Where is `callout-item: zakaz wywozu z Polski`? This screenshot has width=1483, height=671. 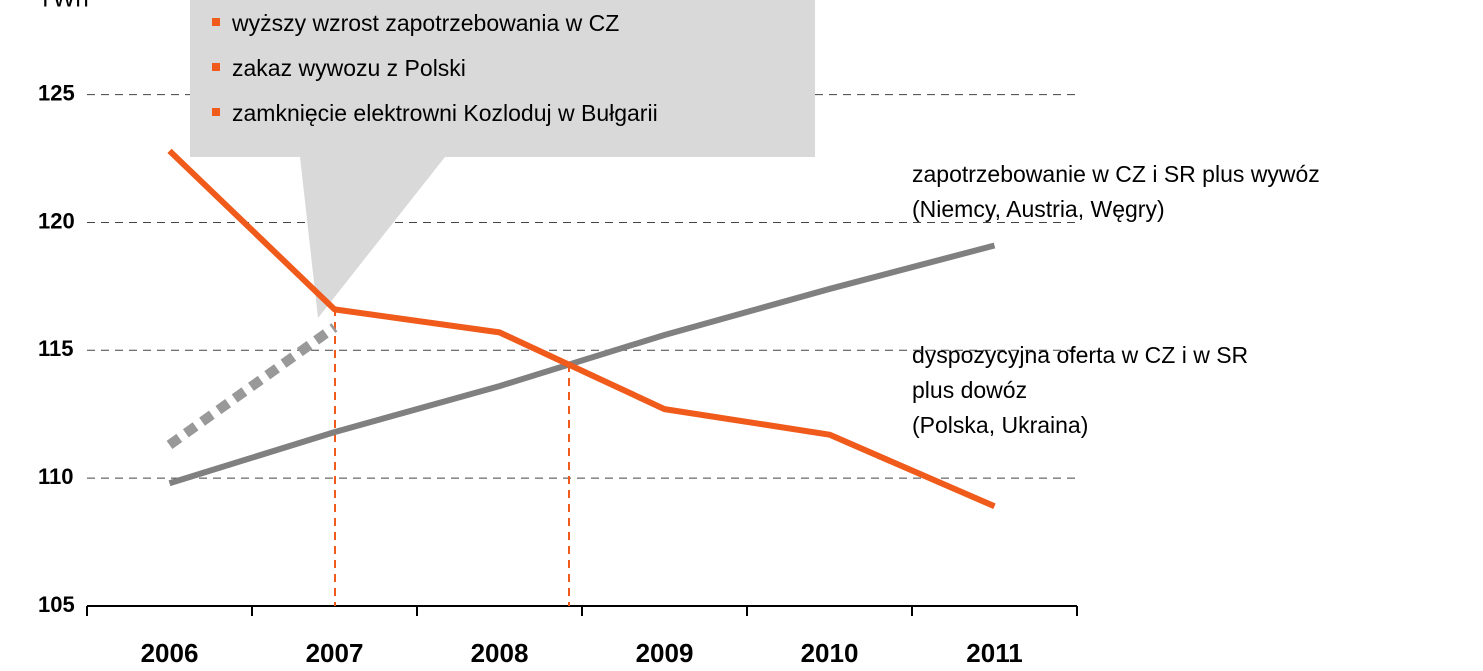
callout-item: zakaz wywozu z Polski is located at coordinates (482, 68).